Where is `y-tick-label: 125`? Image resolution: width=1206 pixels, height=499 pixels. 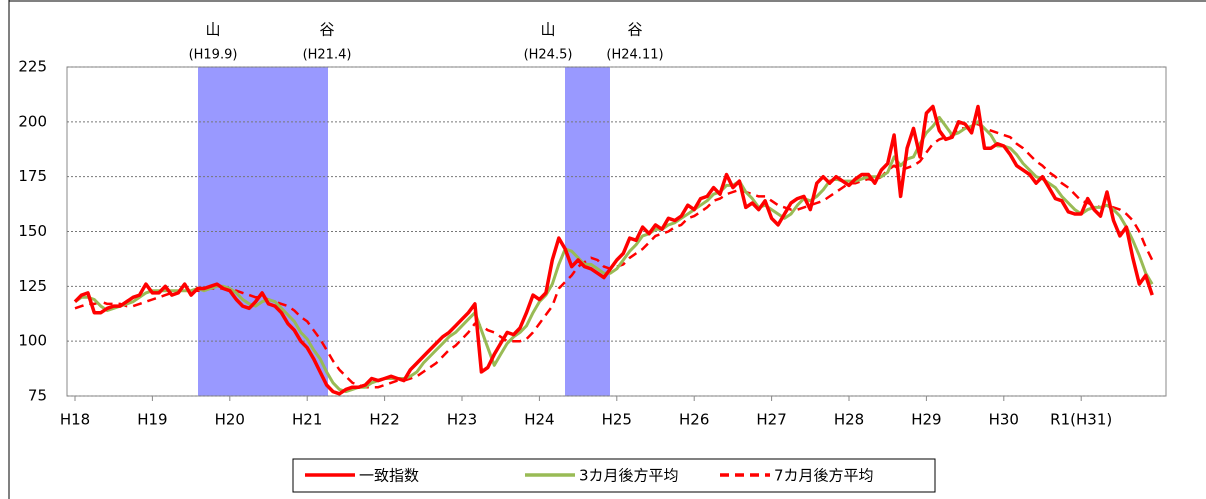
y-tick-label: 125 is located at coordinates (32, 286).